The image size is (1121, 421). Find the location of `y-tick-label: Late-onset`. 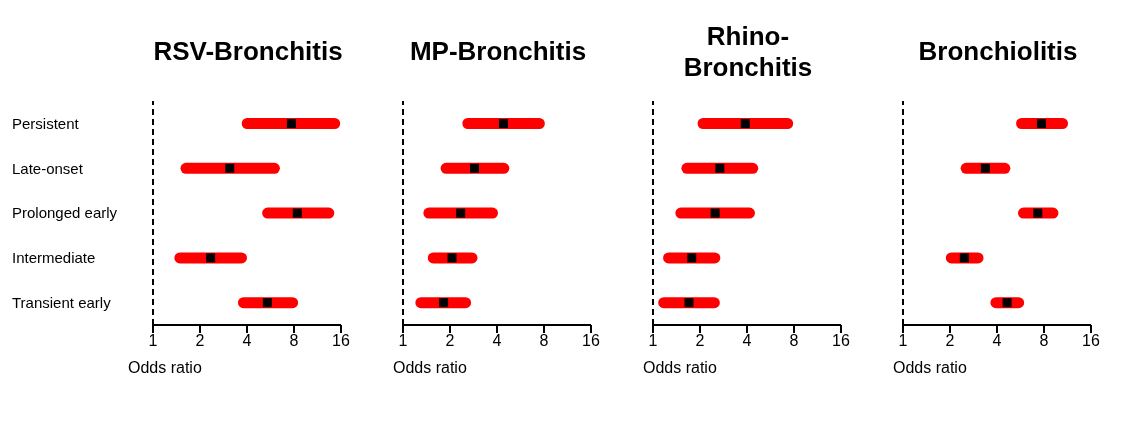

y-tick-label: Late-onset is located at coordinates (48, 168).